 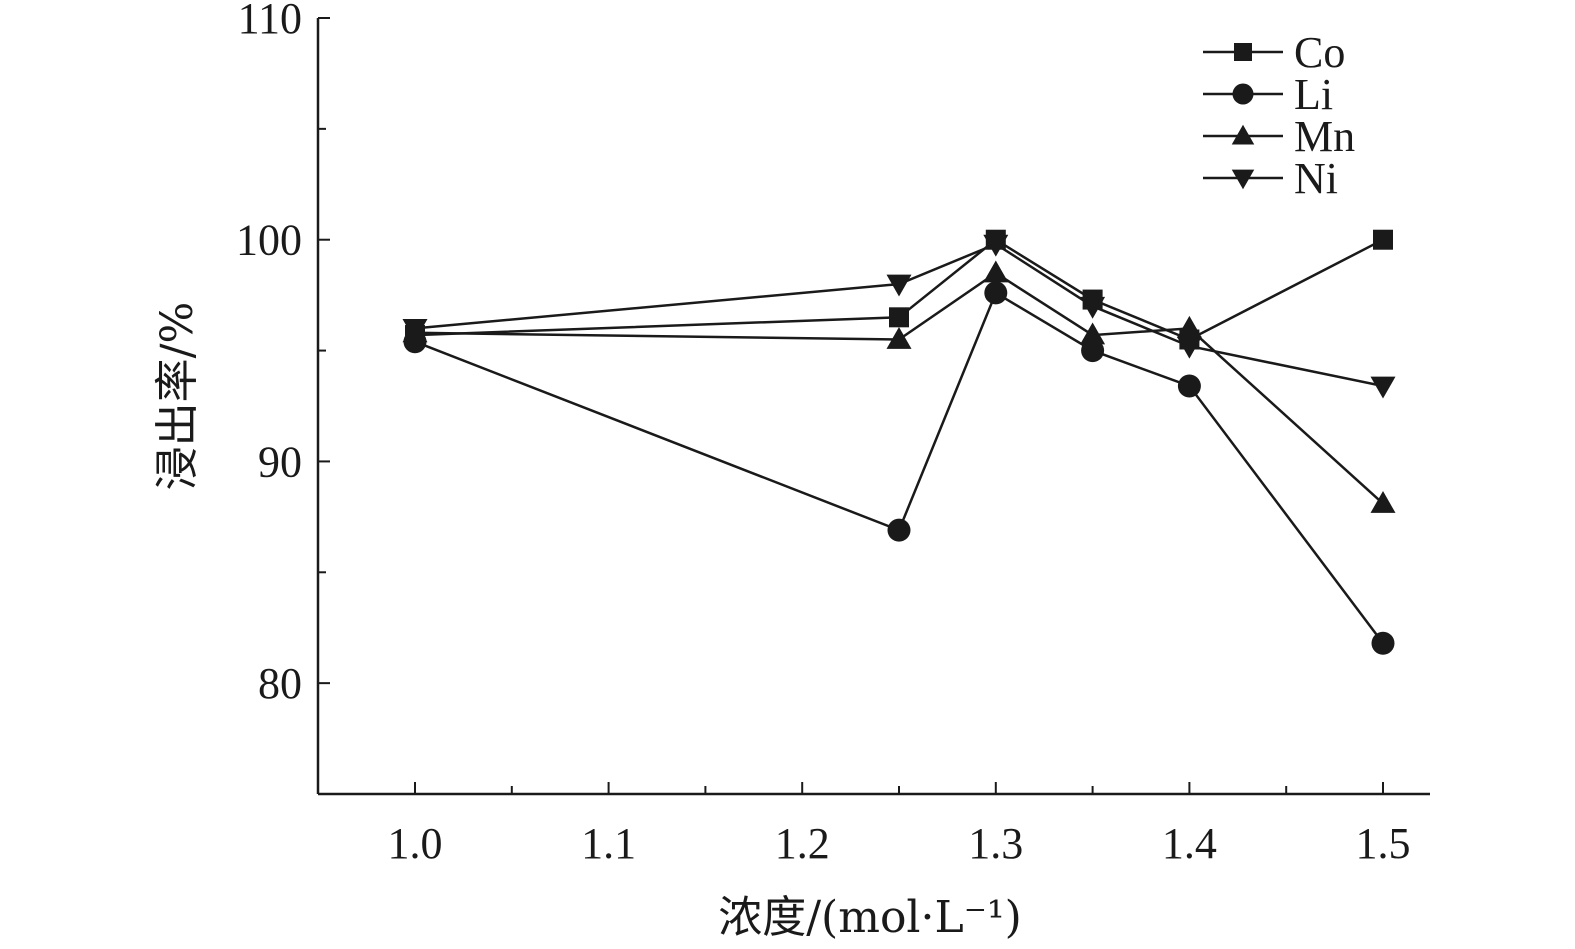 I want to click on legend-marker-mn, so click(x=1243, y=134).